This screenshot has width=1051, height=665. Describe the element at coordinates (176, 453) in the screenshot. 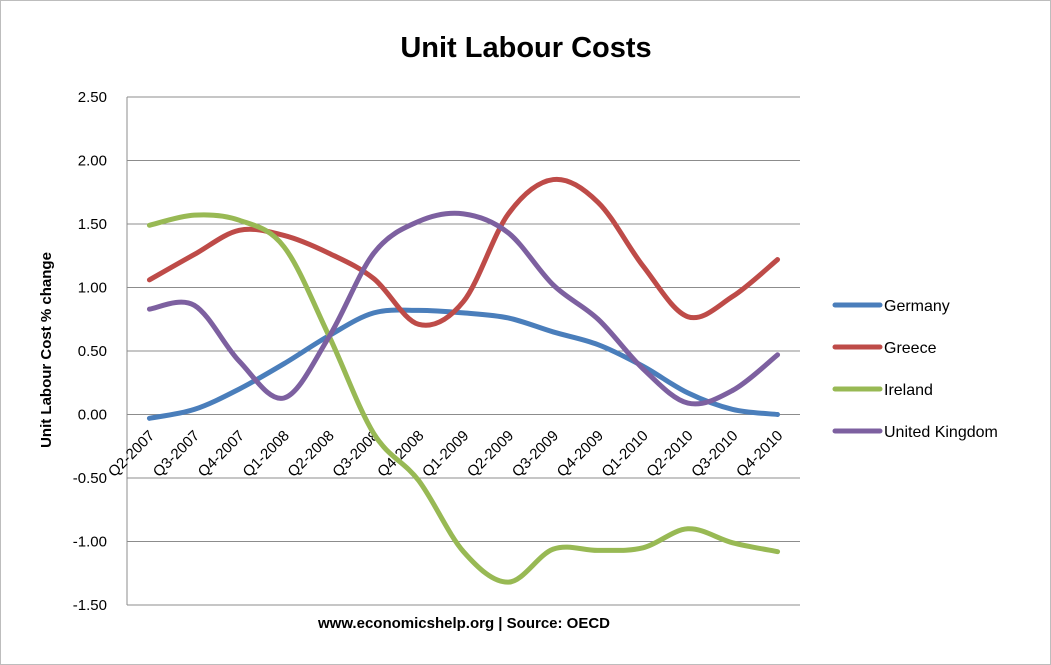

I see `x-tick-label: Q3-2007` at that location.